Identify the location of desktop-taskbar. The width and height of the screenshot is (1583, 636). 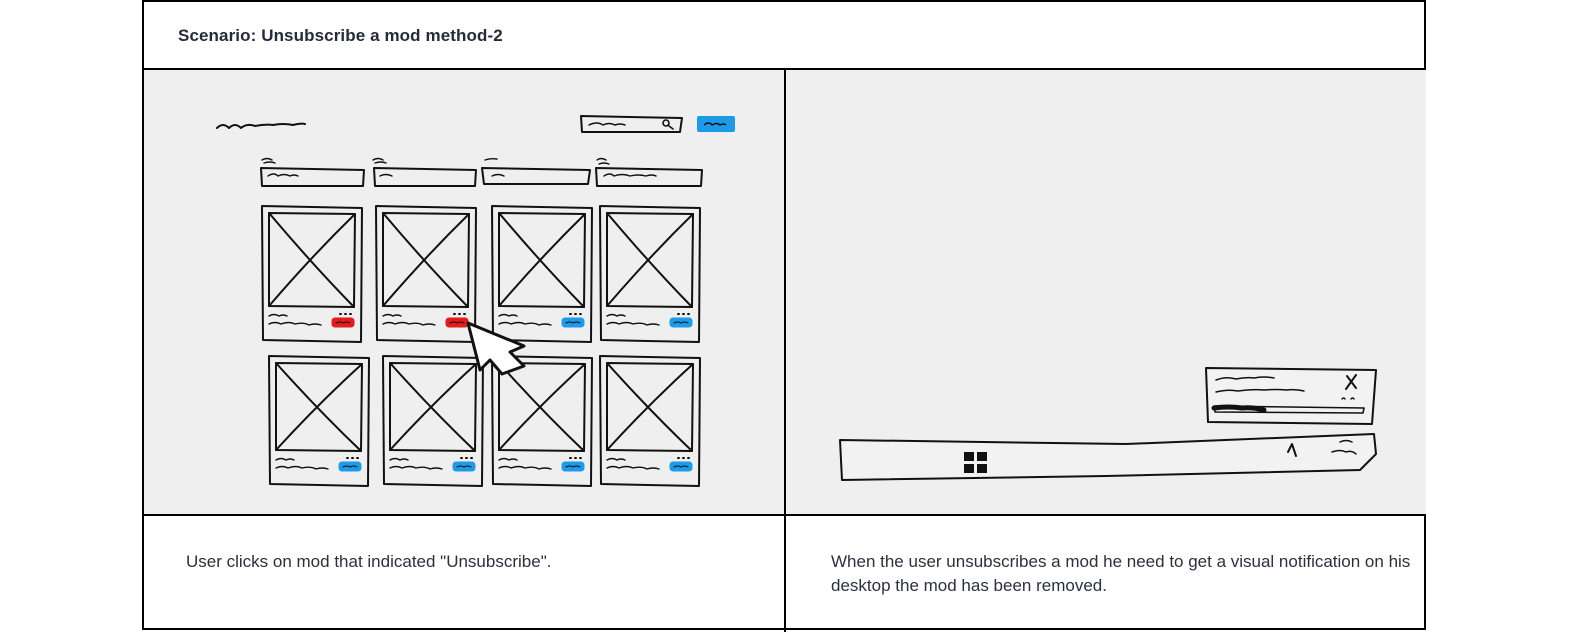
(1108, 457).